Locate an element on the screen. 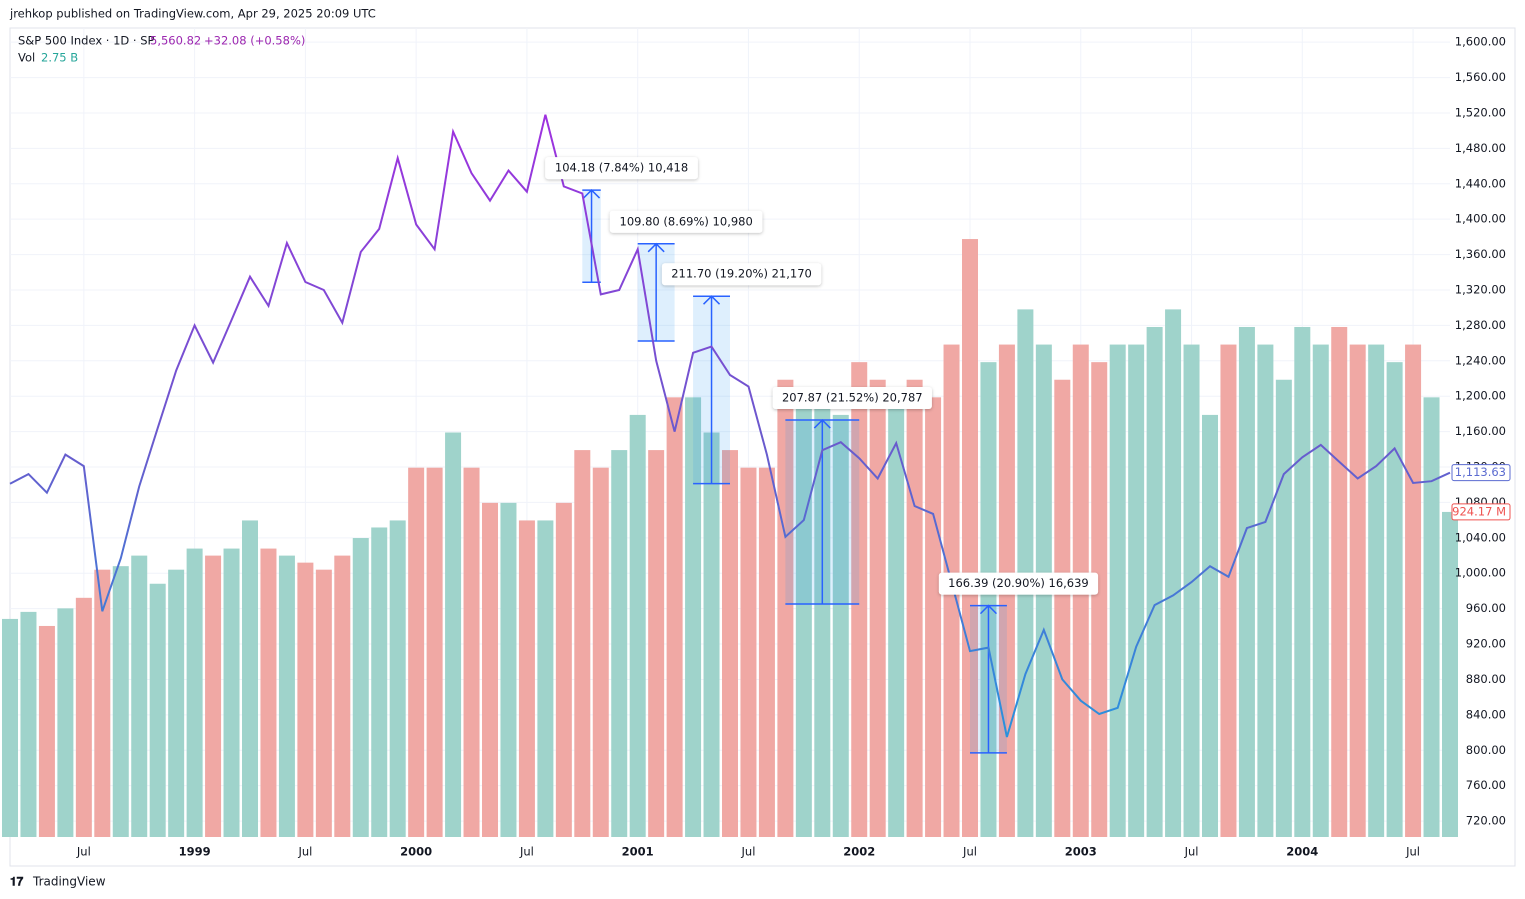 This screenshot has height=899, width=1525. y-tick-label: 1,600.00 is located at coordinates (1480, 42).